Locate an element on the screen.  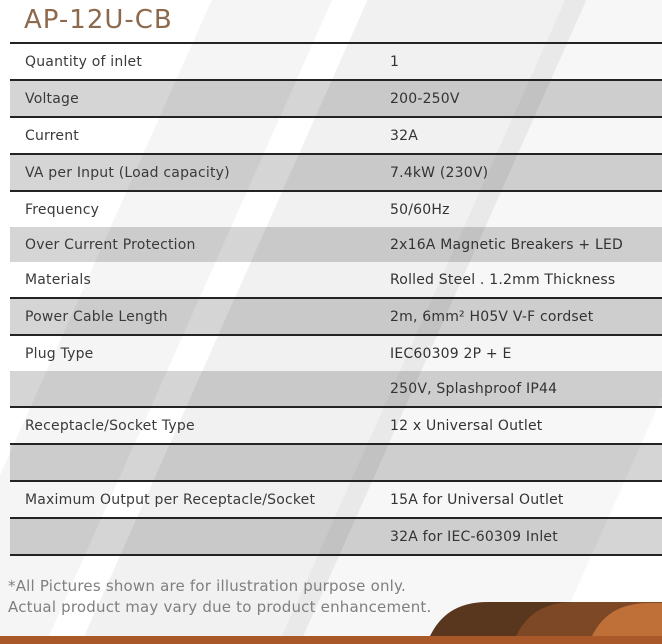
spec-label: Over Current Protection is located at coordinates (110, 244).